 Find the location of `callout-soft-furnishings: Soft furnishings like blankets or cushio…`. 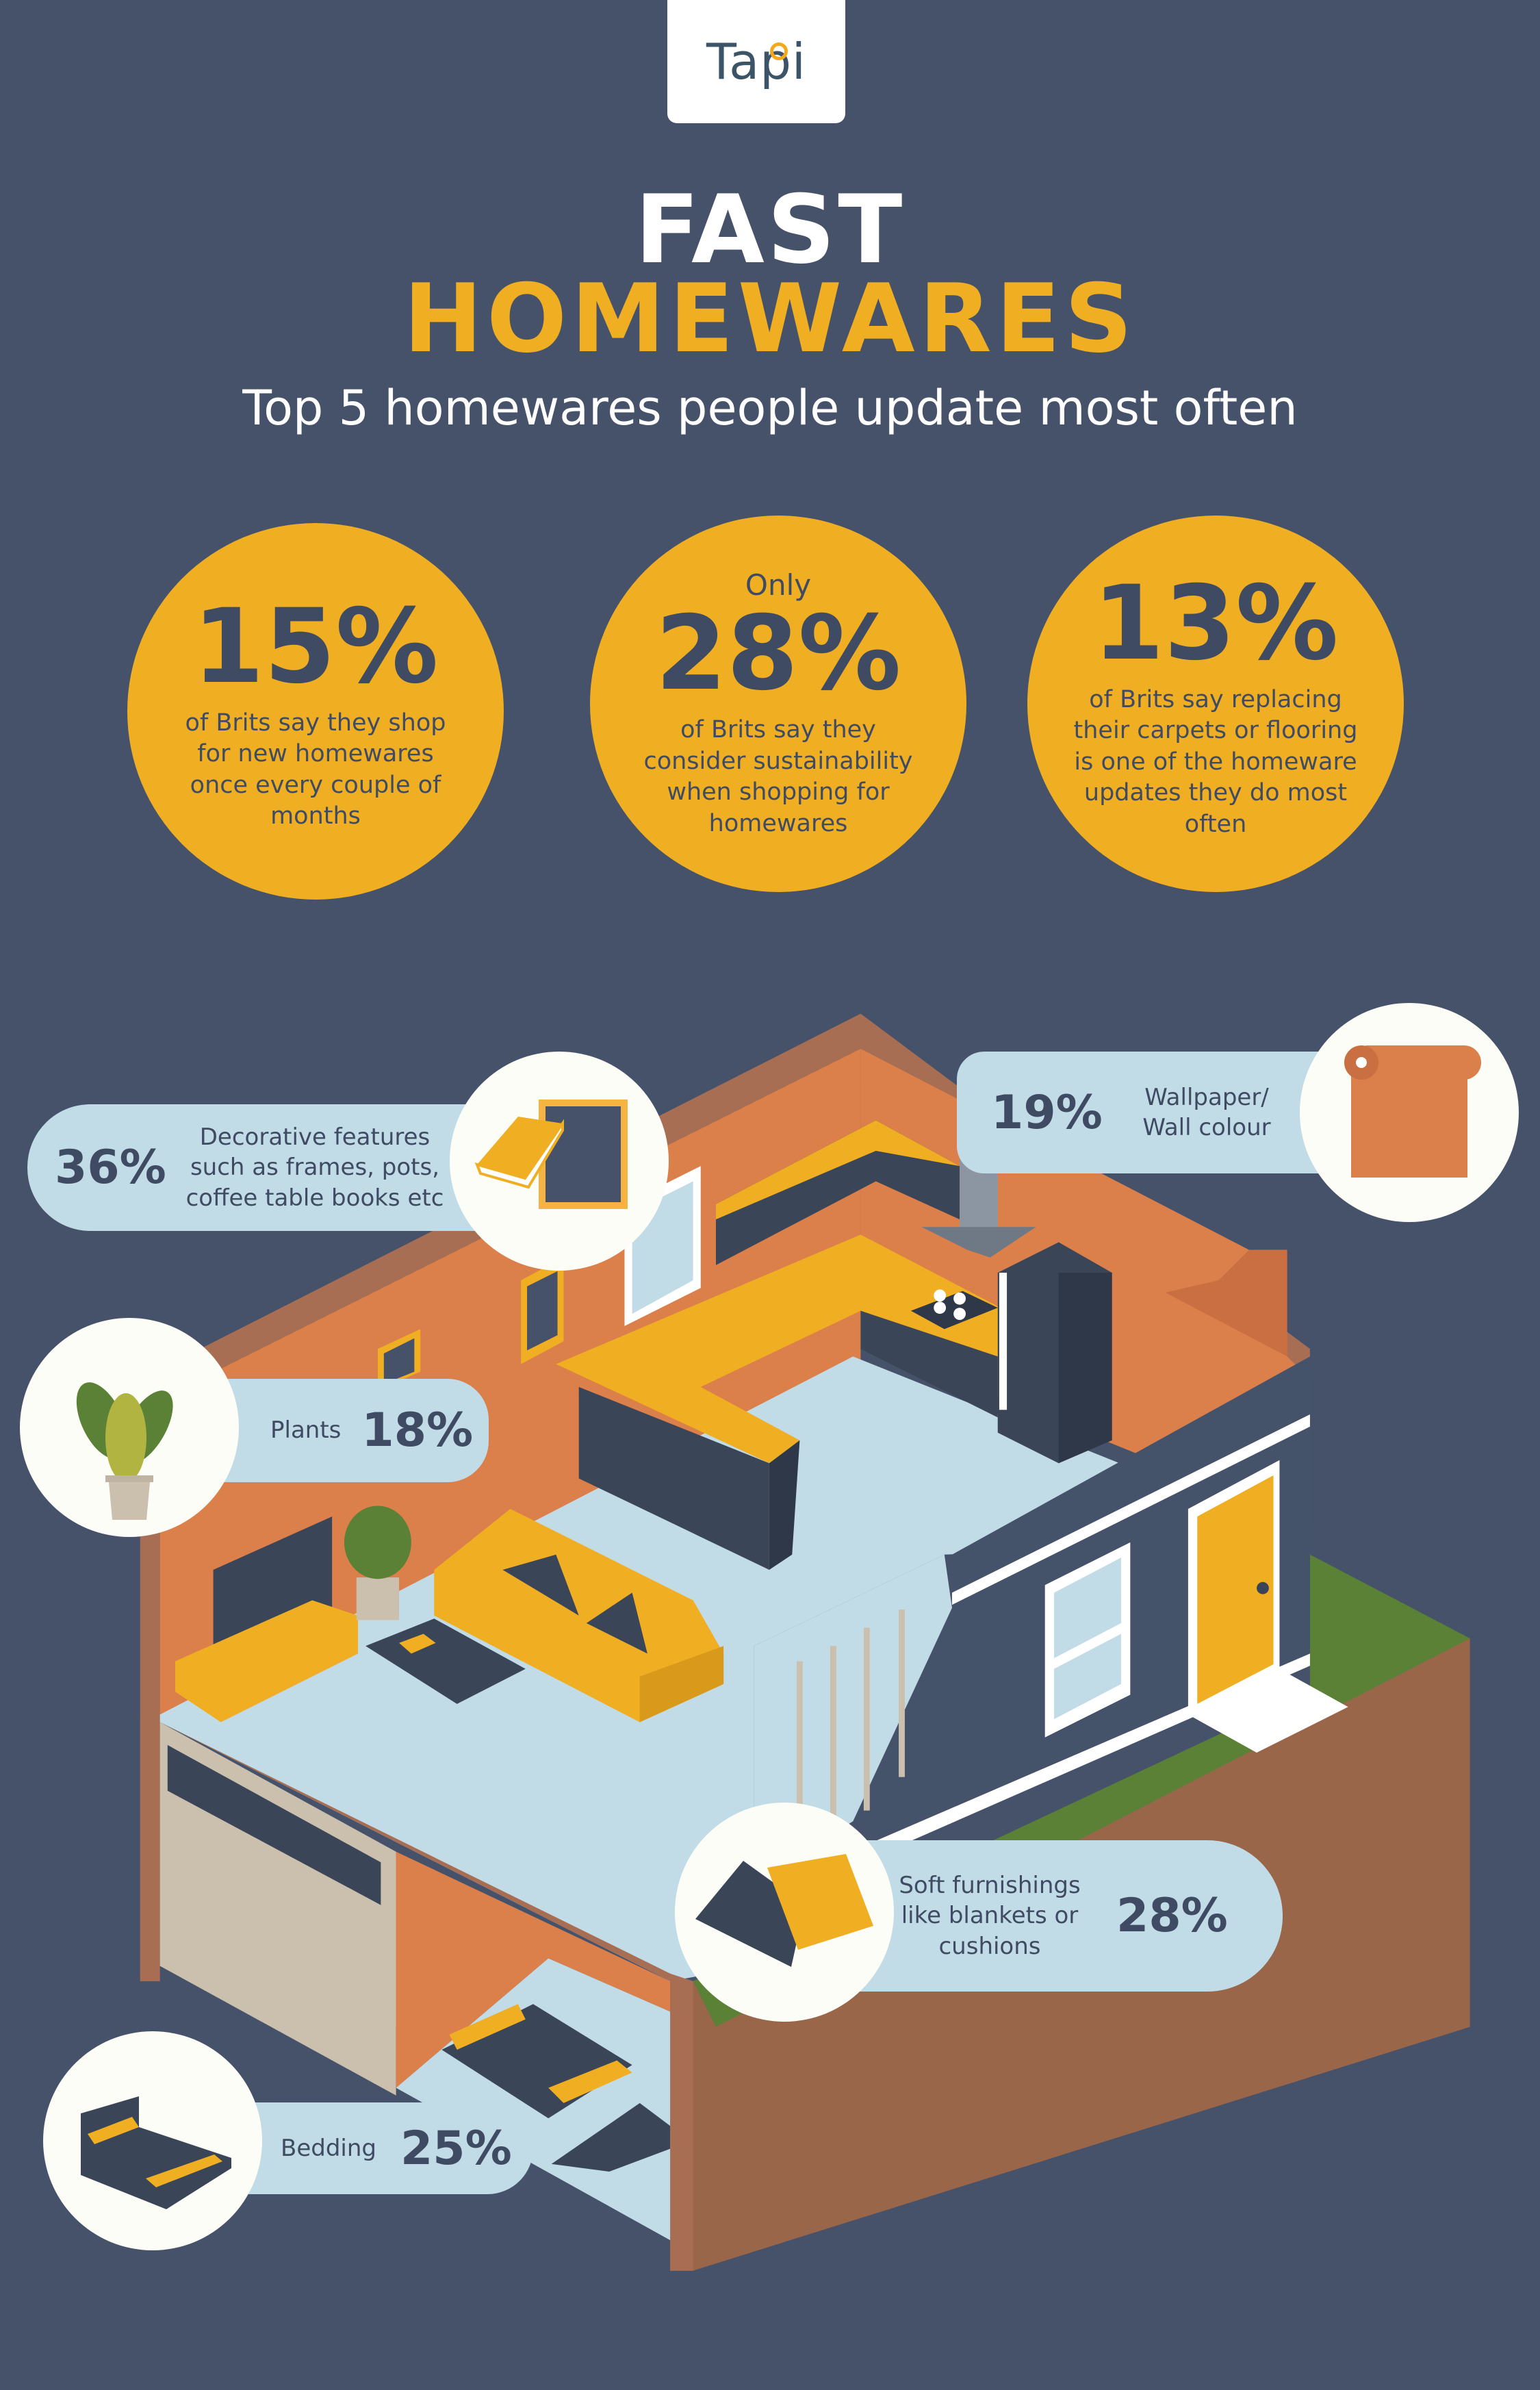

callout-soft-furnishings: Soft furnishings like blankets or cushio… is located at coordinates (1068, 1916).